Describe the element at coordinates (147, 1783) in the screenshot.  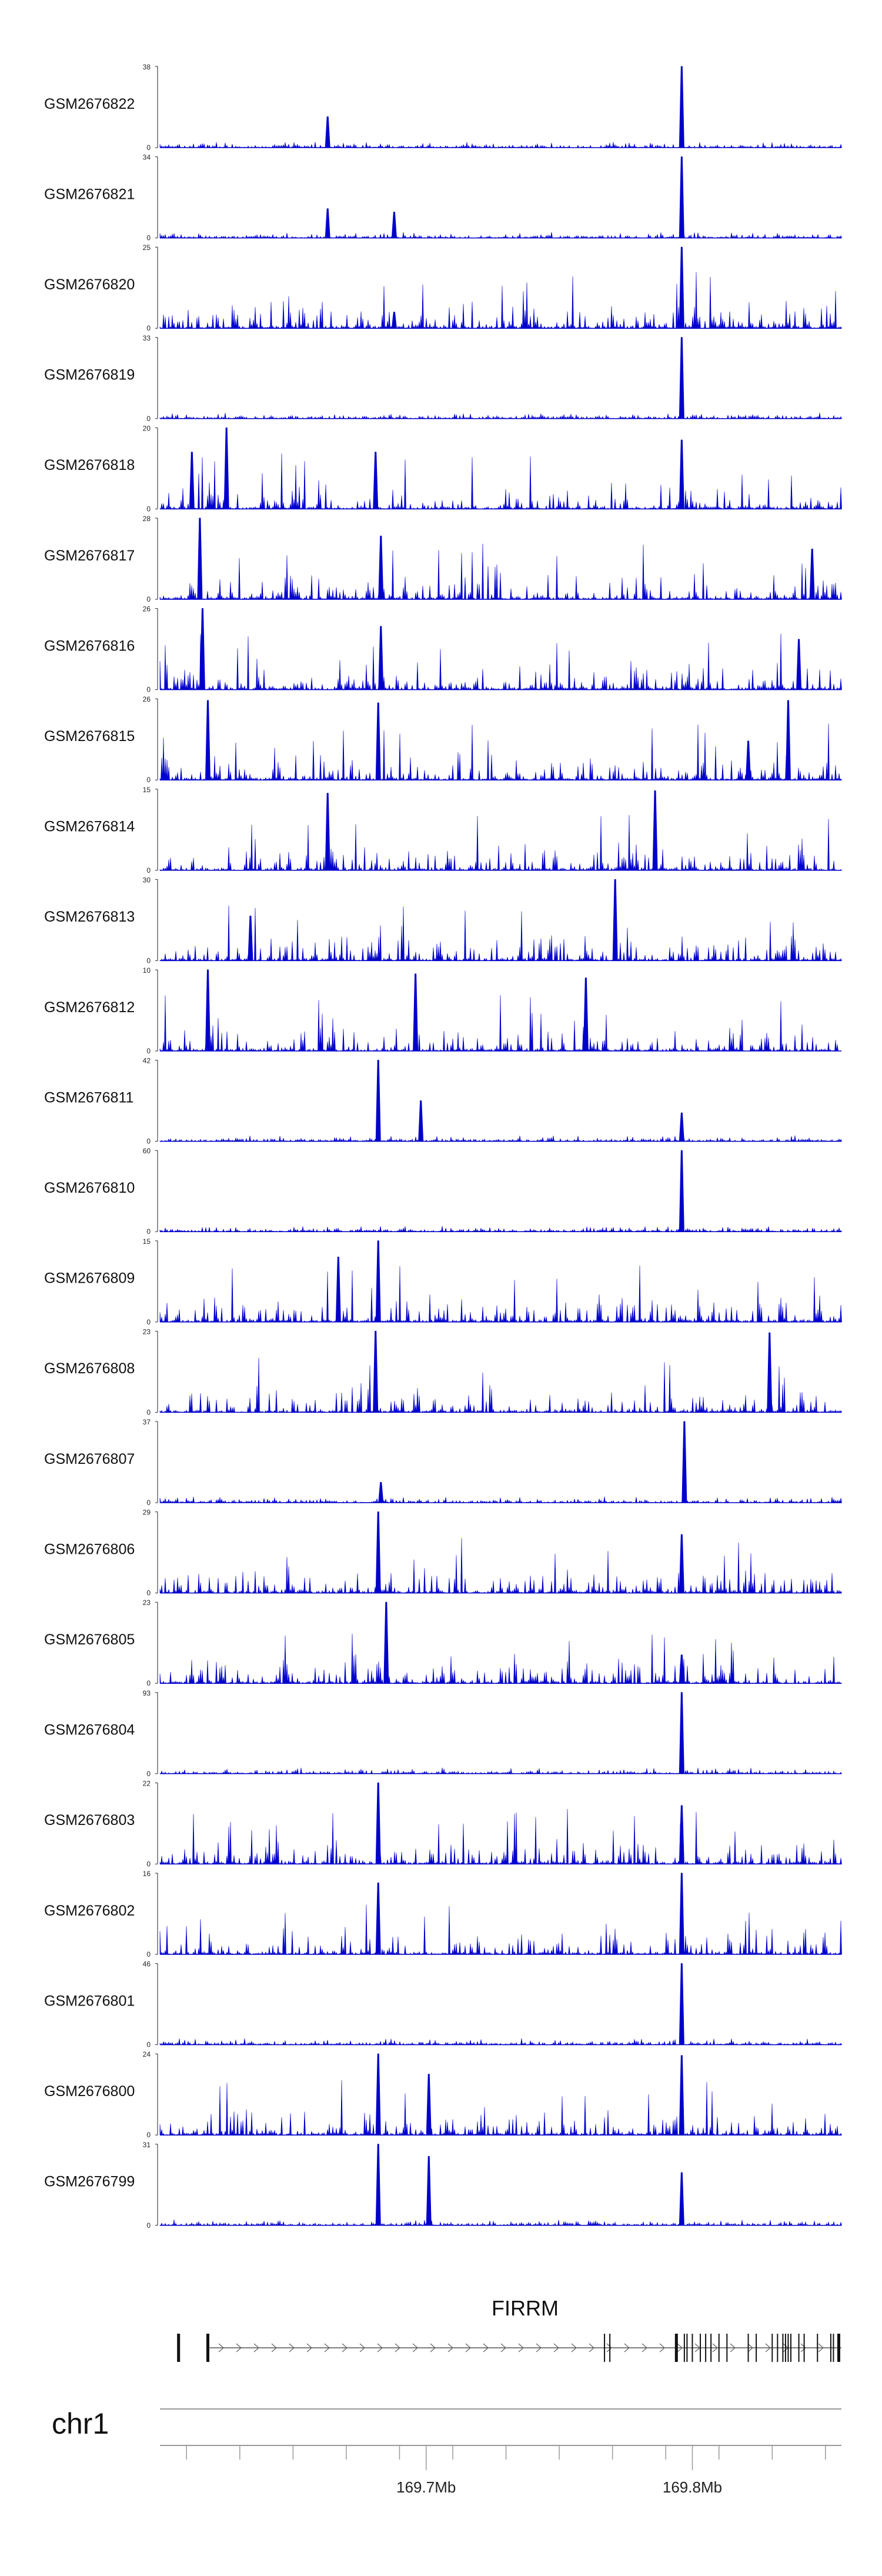
I see `track-ymax-label: 22` at that location.